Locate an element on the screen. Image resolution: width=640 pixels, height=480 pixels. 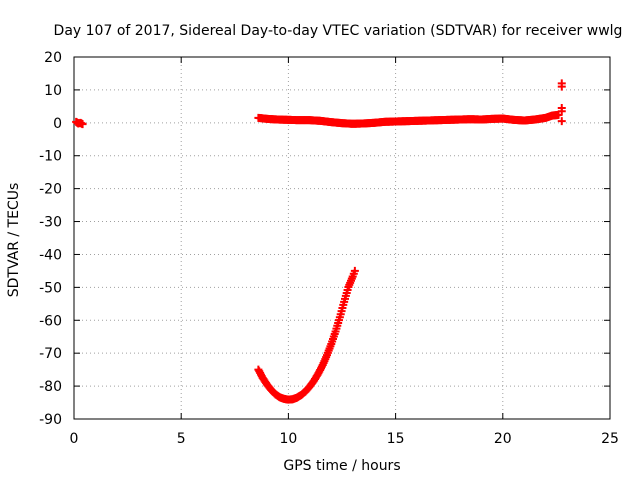
y-tick-label: -60 is located at coordinates (50, 321).